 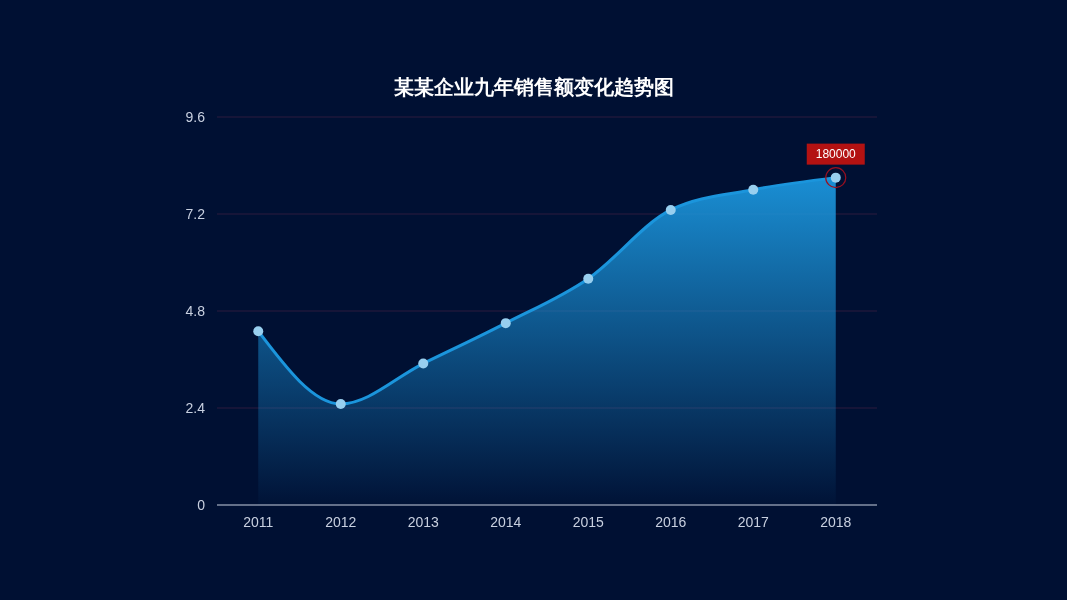 What do you see at coordinates (195, 116) in the screenshot?
I see `y-tick-label: 9.6` at bounding box center [195, 116].